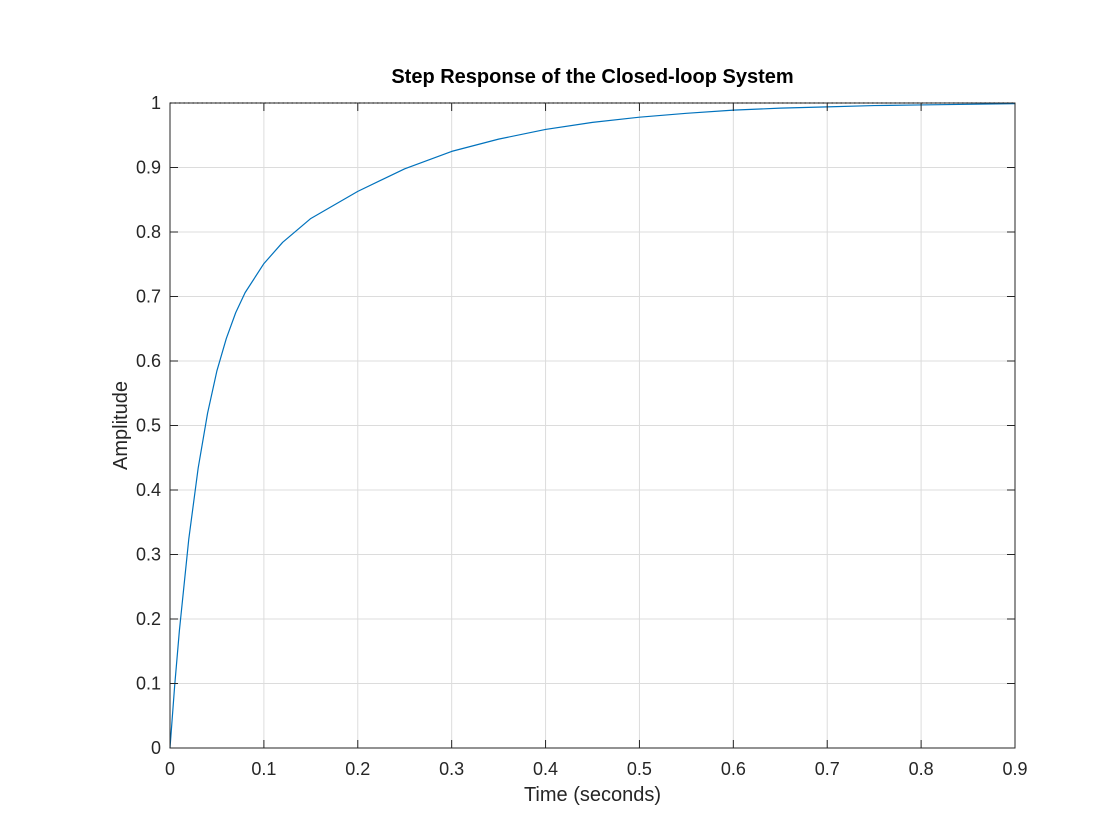  I want to click on x-tick-label: 0.9, so click(1014, 769).